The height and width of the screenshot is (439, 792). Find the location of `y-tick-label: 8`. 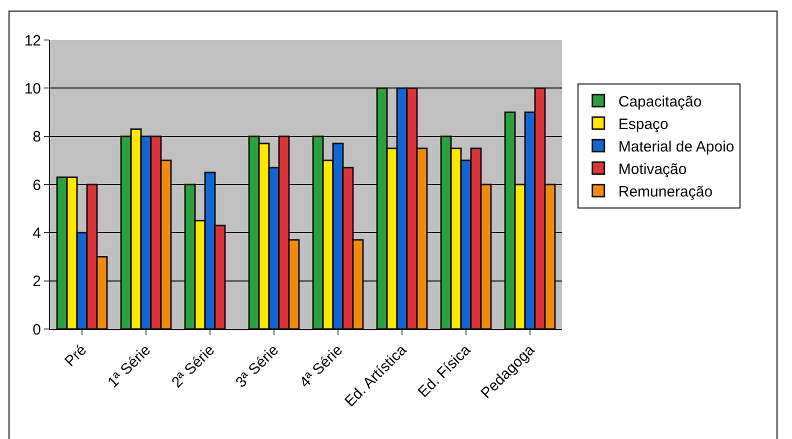

y-tick-label: 8 is located at coordinates (36, 137).